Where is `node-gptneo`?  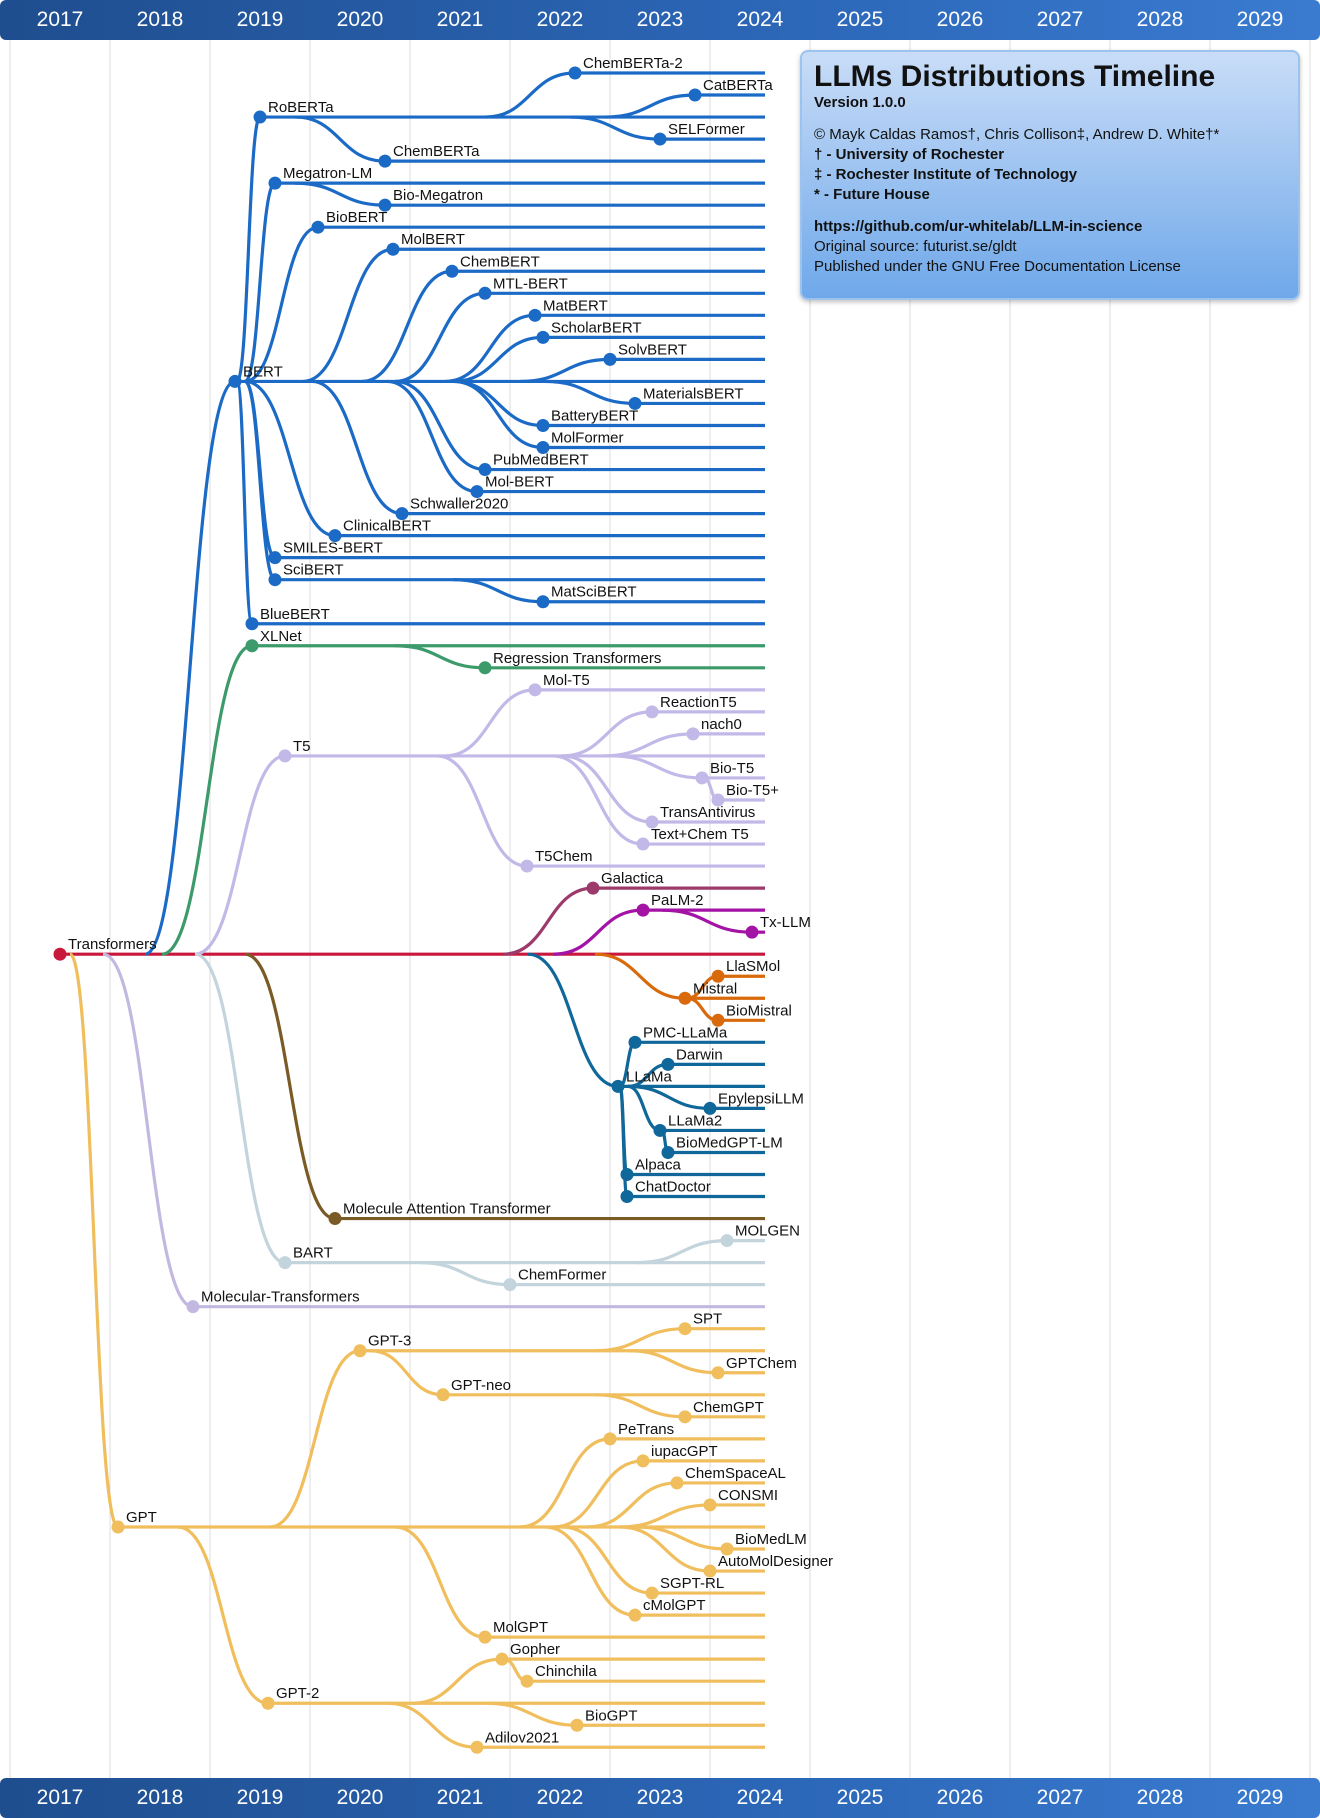
node-gptneo is located at coordinates (443, 1395).